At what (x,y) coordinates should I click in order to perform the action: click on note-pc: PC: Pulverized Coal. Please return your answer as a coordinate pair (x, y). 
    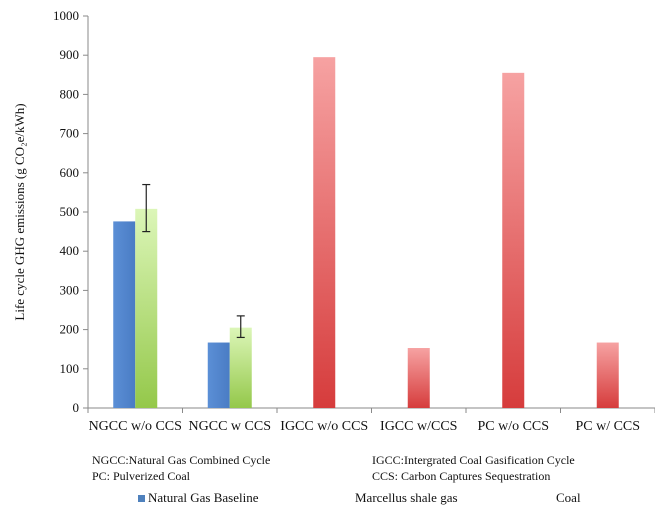
    Looking at the image, I should click on (141, 476).